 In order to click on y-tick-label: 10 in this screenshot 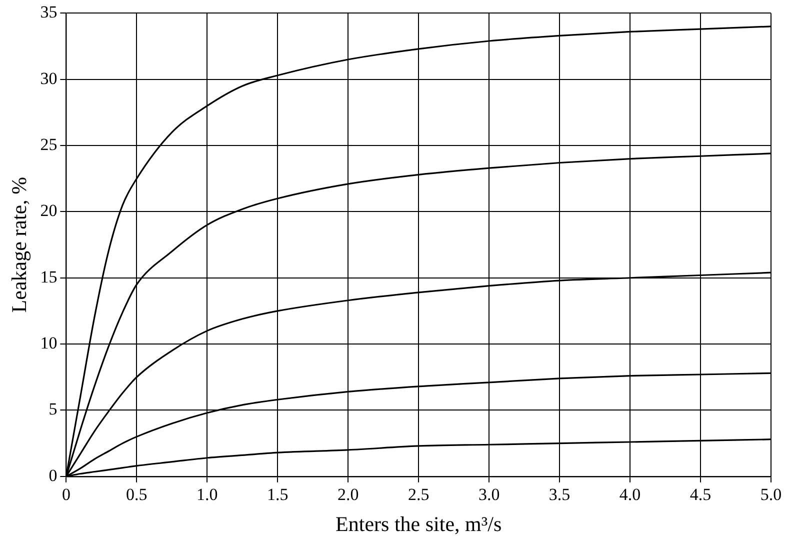, I will do `click(49, 343)`.